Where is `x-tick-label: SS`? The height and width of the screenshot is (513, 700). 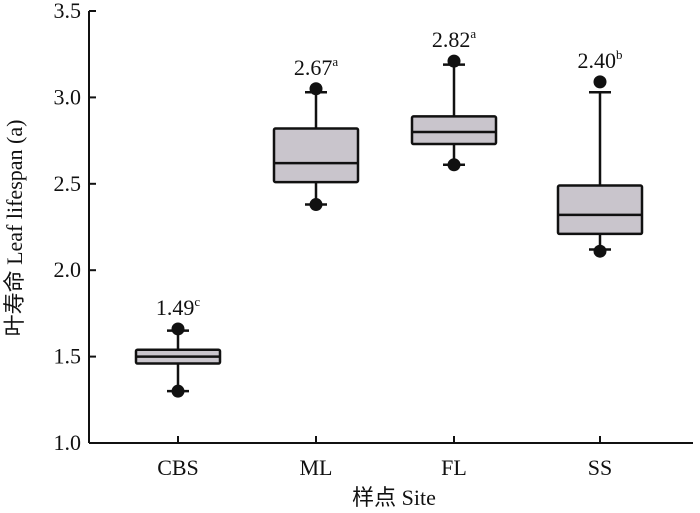 x-tick-label: SS is located at coordinates (600, 467).